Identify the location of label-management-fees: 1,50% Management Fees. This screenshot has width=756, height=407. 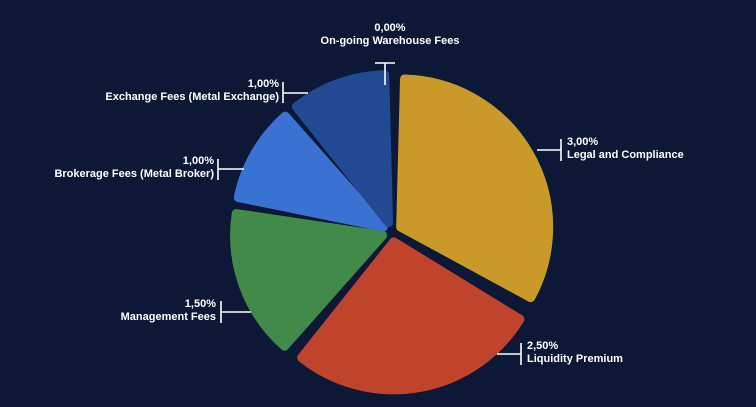
(168, 311).